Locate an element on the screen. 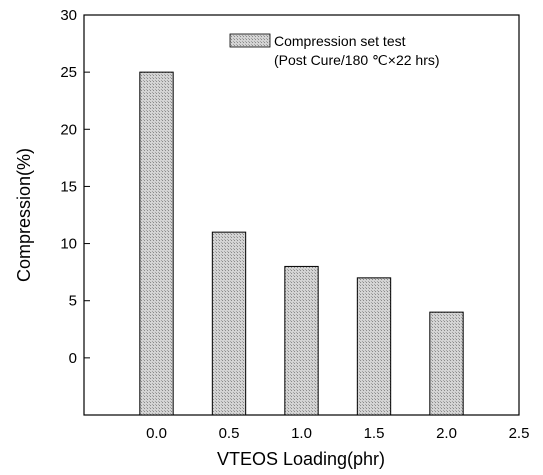 The height and width of the screenshot is (475, 543). y-tick-label: 10 is located at coordinates (68, 244).